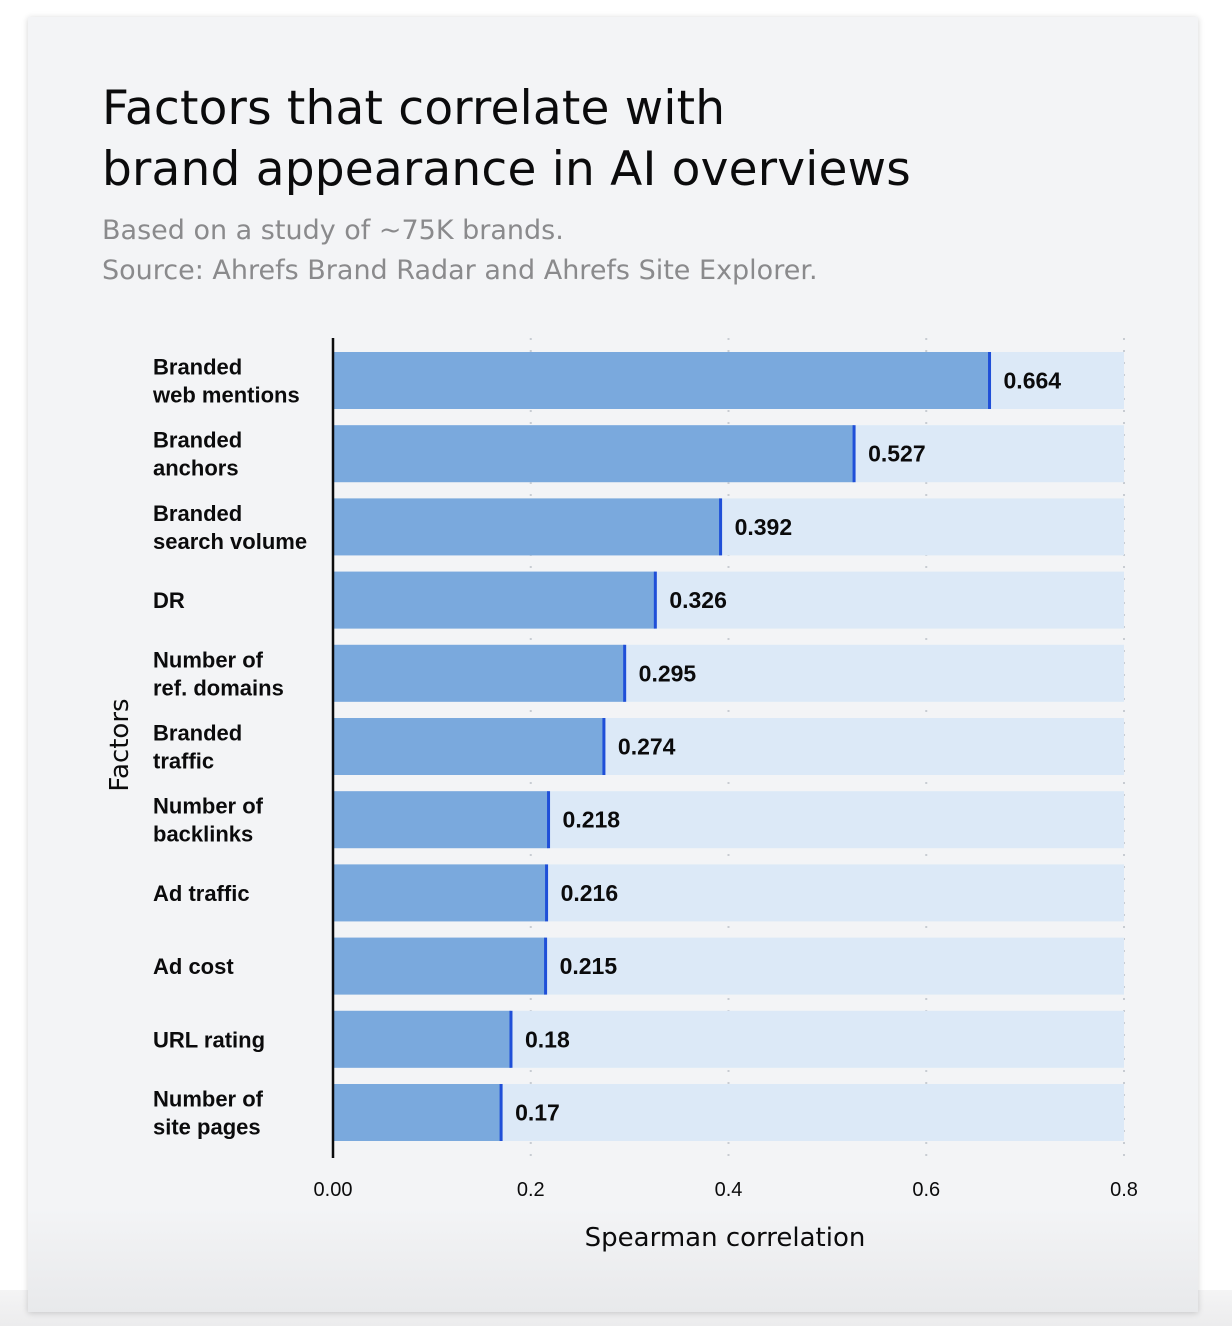  What do you see at coordinates (201, 893) in the screenshot?
I see `category-label: Ad traffic` at bounding box center [201, 893].